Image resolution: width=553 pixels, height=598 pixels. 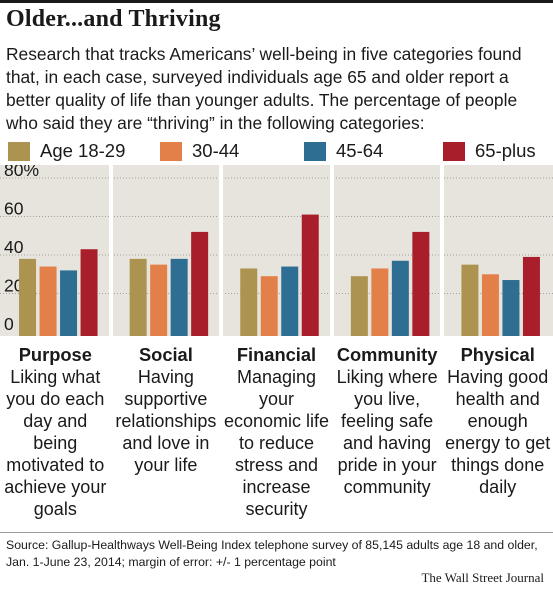 I want to click on legend-item-age-18-29: Age 18-29, so click(x=66, y=151).